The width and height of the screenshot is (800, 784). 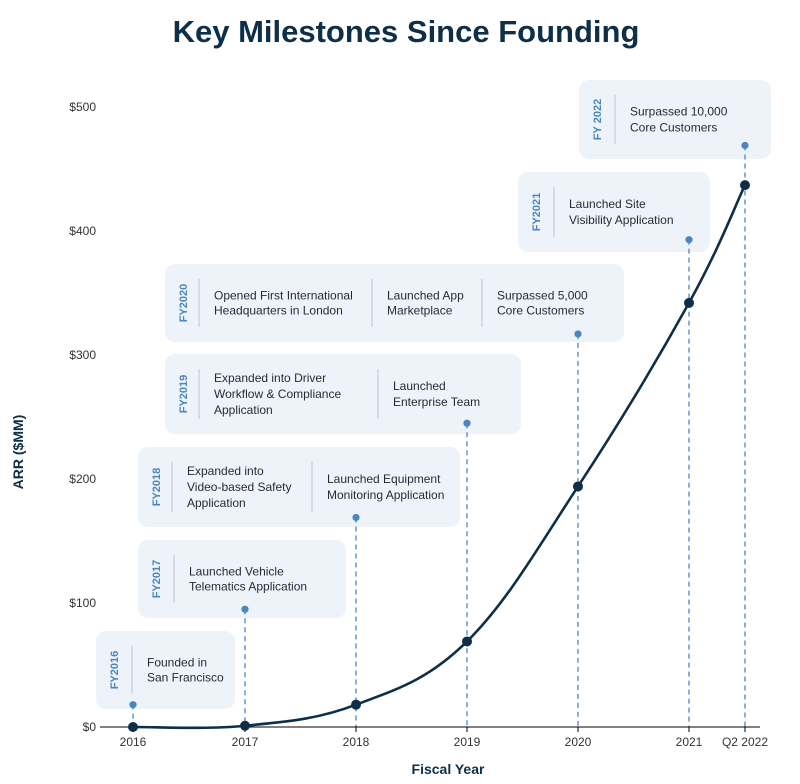 I want to click on x-axis-title: Fiscal Year, so click(x=448, y=769).